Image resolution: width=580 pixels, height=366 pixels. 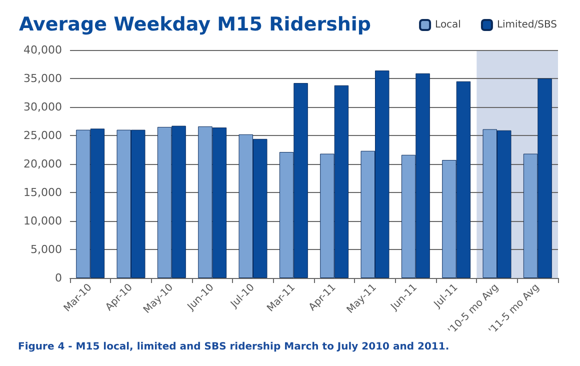 I want to click on y-tick-label: 25,000, so click(x=43, y=135).